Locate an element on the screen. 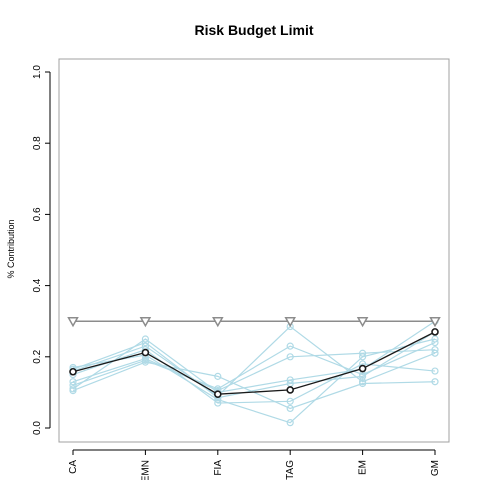 The image size is (480, 480). x-tick-label: EMN is located at coordinates (145, 470).